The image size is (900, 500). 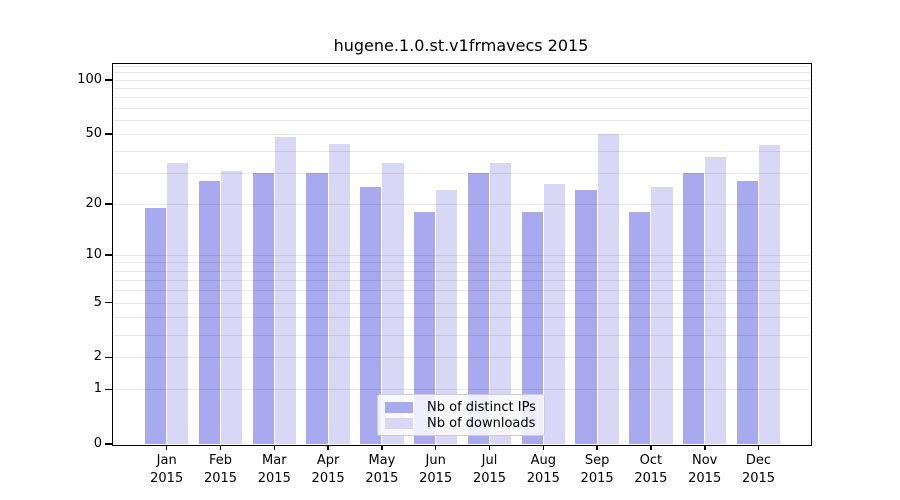 What do you see at coordinates (436, 470) in the screenshot?
I see `x-axis-tick-label: Jun 2015` at bounding box center [436, 470].